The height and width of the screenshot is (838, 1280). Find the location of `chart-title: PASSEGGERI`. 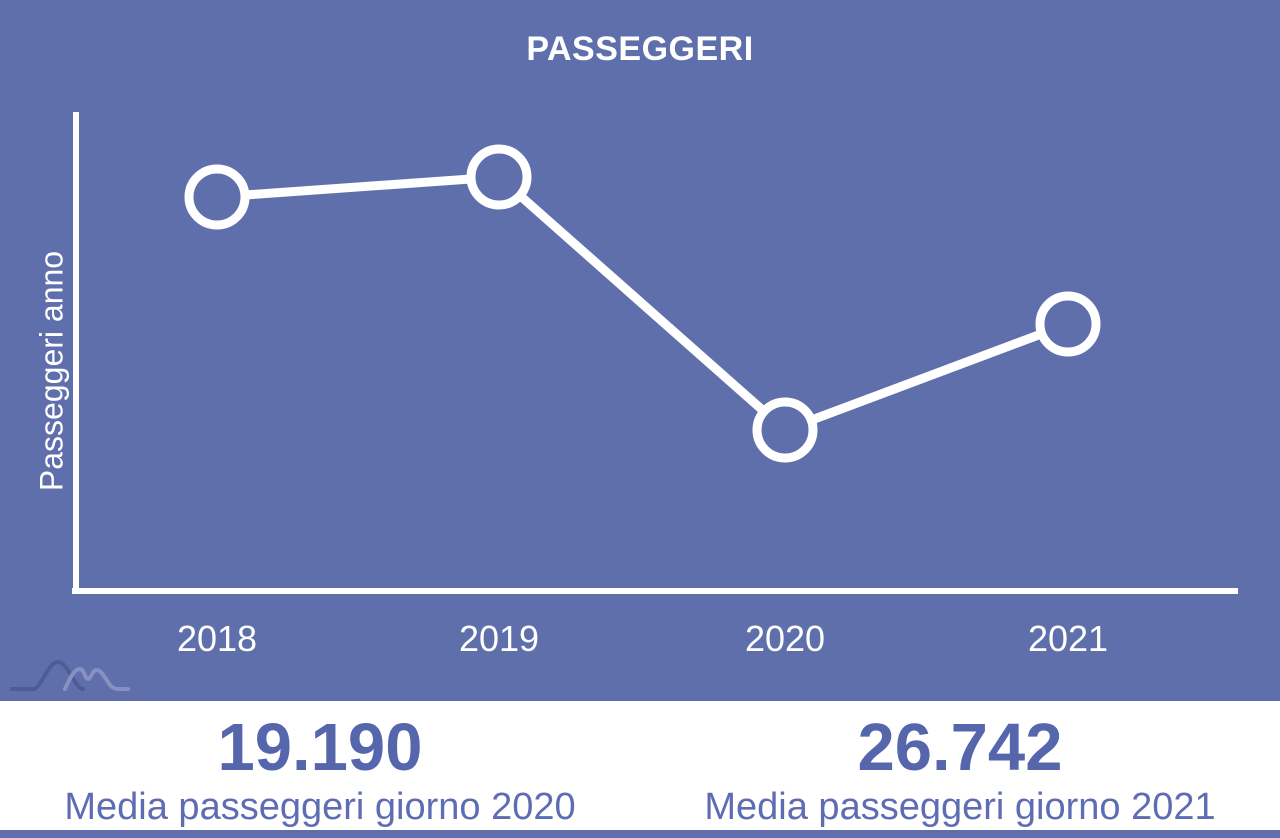

chart-title: PASSEGGERI is located at coordinates (640, 49).